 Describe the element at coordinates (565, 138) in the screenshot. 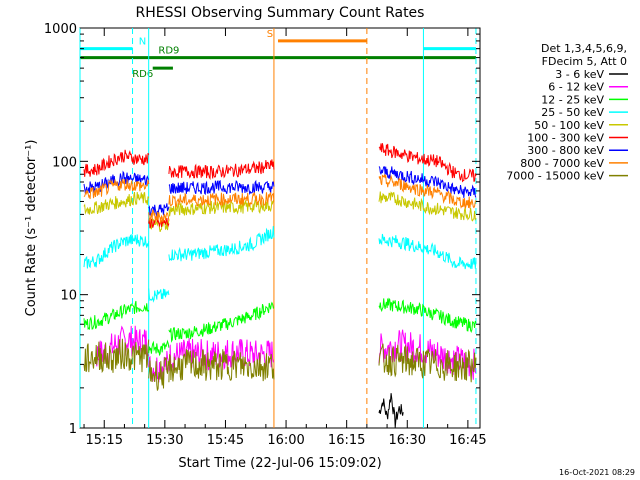

I see `legend-label-5: 100 - 300 keV` at that location.